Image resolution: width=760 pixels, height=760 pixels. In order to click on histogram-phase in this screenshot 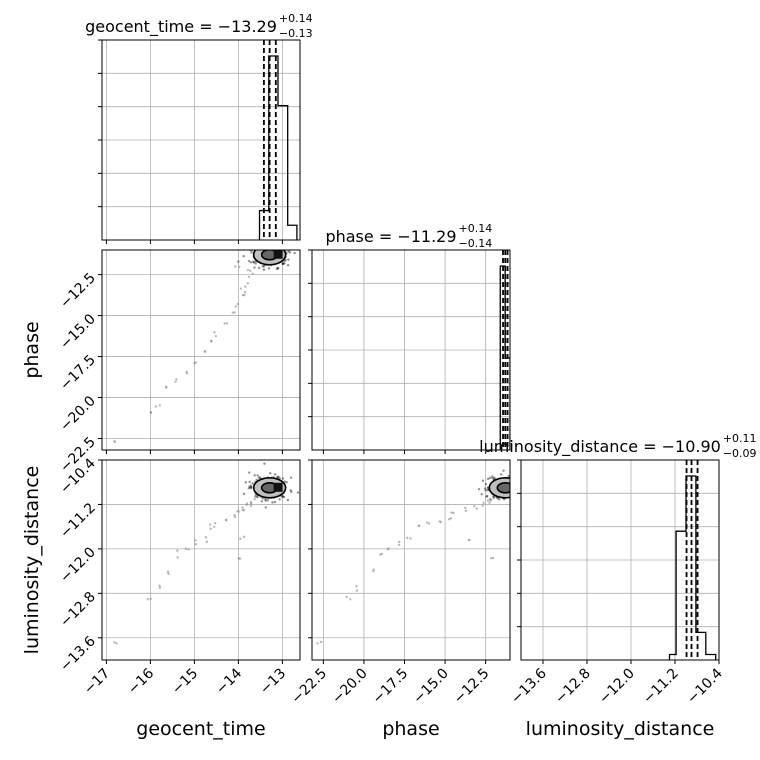, I will do `click(504, 357)`.